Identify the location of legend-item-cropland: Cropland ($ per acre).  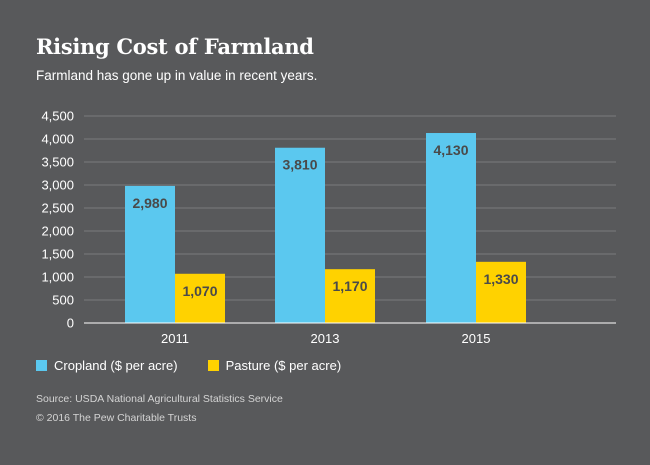
(107, 365).